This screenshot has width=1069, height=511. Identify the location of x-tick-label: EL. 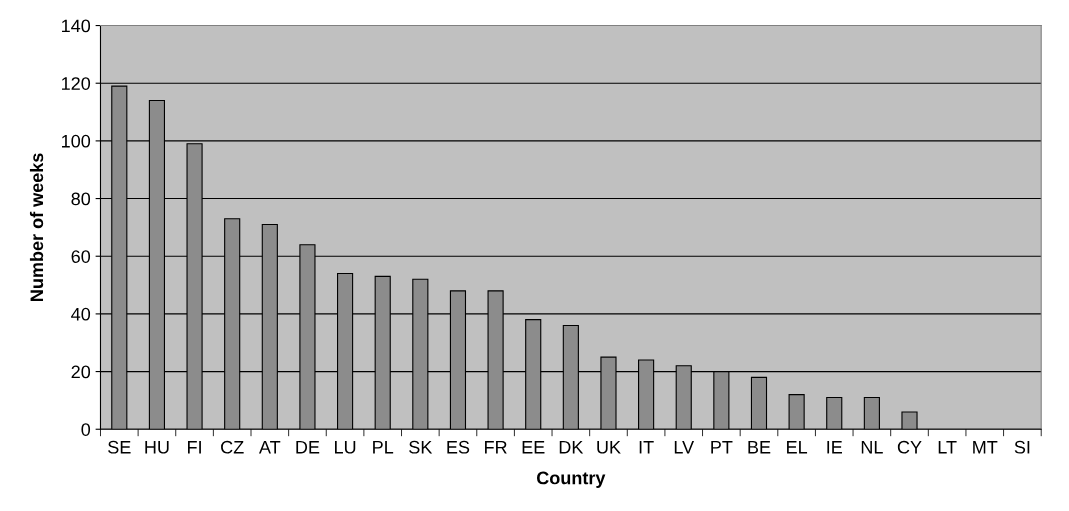
(797, 447).